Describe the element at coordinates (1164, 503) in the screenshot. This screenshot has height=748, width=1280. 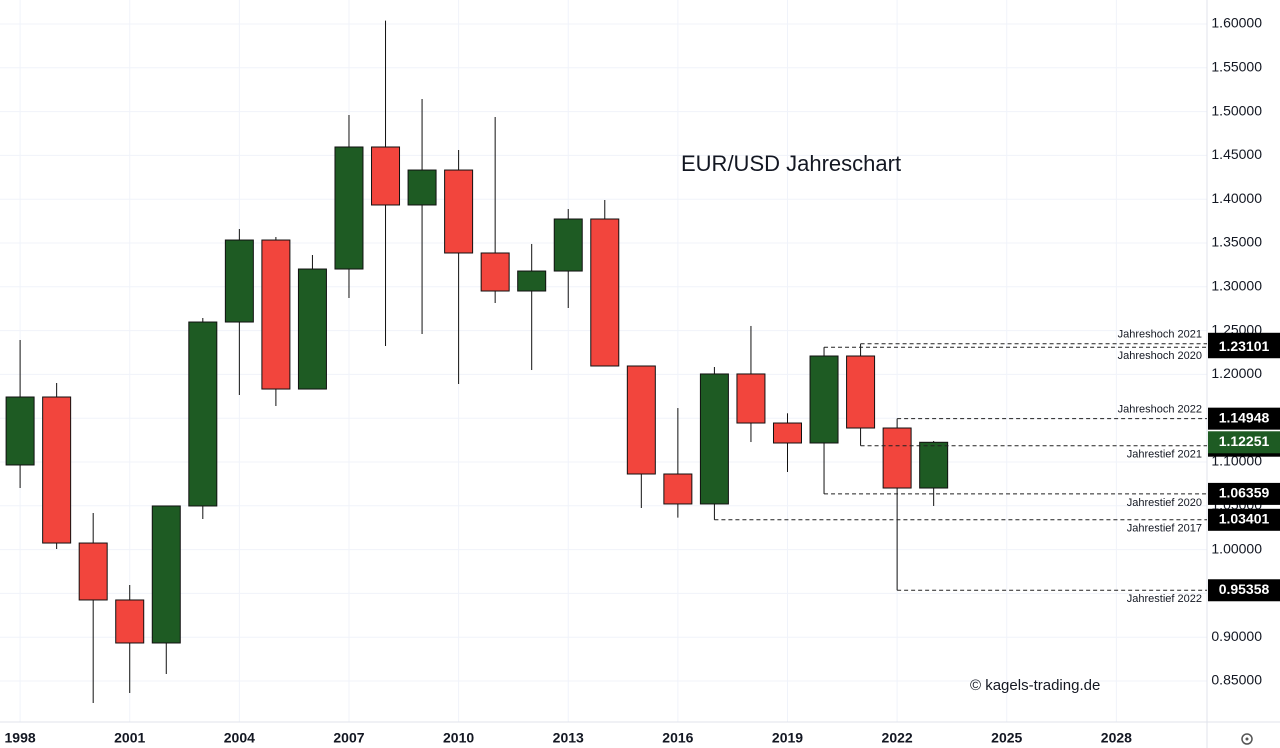
I see `level-label: Jahrestief 2020` at that location.